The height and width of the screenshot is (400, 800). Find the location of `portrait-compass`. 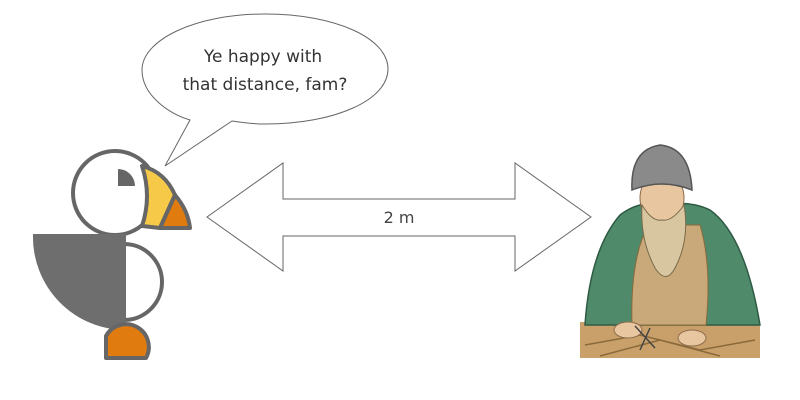

portrait-compass is located at coordinates (645, 338).